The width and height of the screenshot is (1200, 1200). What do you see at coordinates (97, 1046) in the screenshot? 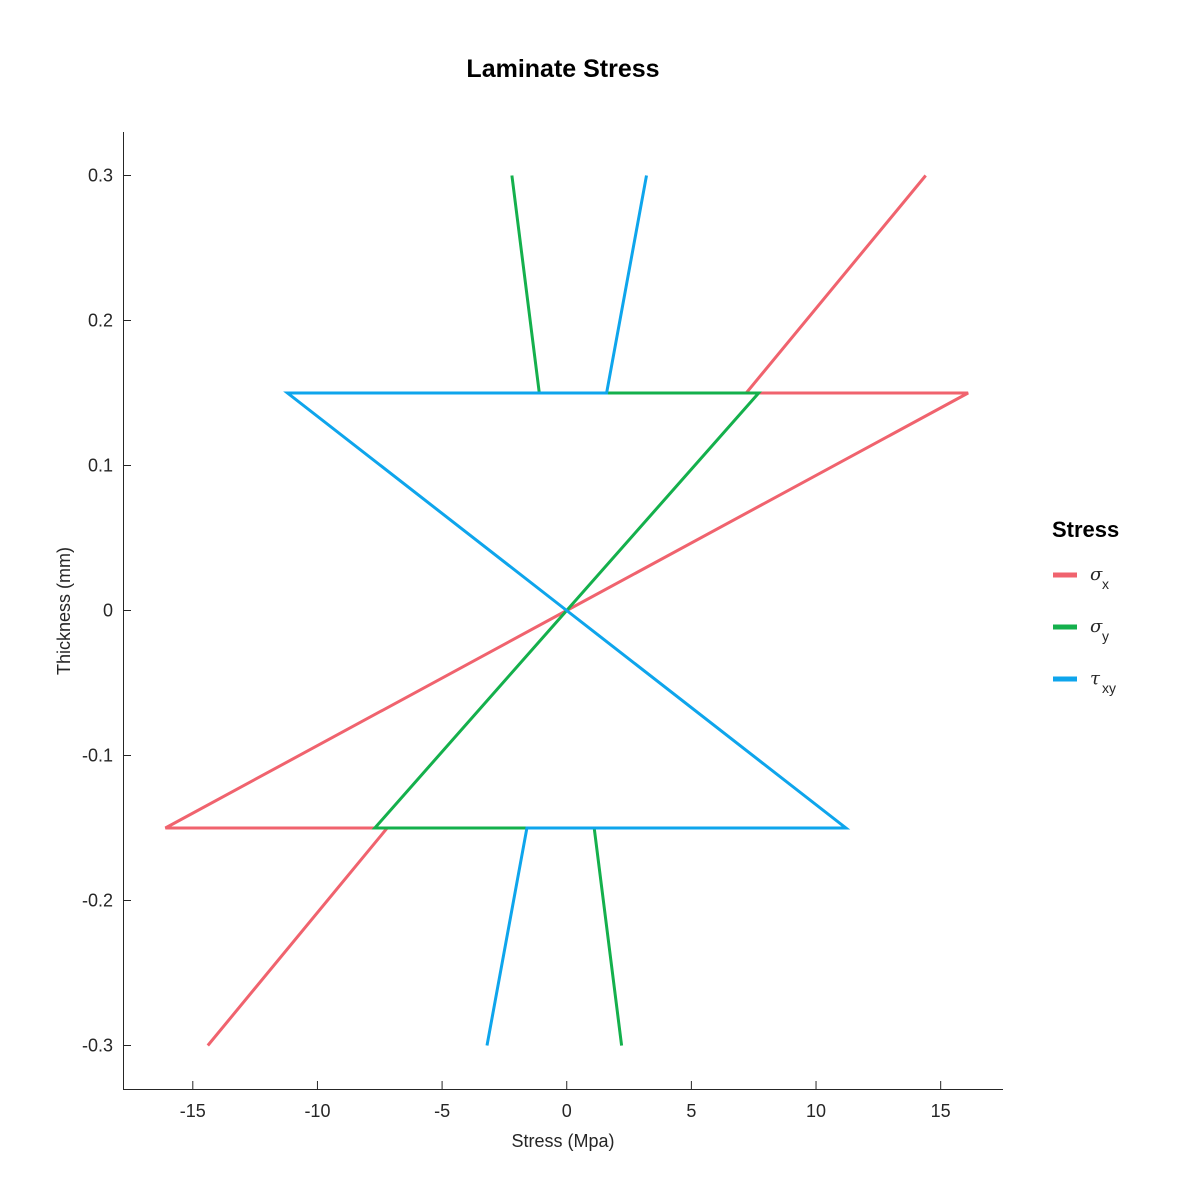
I see `y-tick-label: -0.3` at bounding box center [97, 1046].